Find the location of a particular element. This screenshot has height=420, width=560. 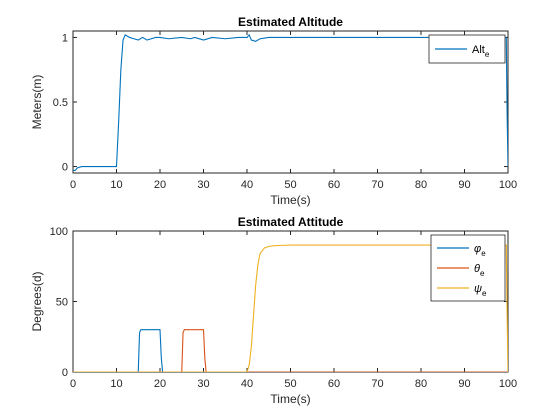

legend-entry-label: ψe is located at coordinates (480, 290).